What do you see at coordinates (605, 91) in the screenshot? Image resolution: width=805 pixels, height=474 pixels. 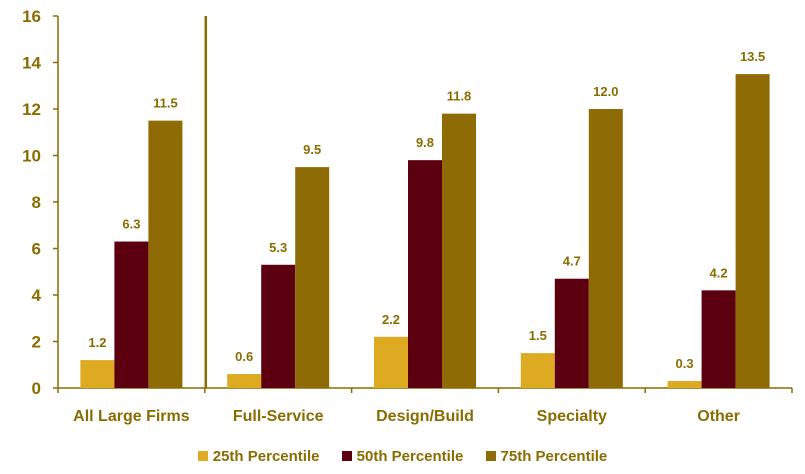 I see `data-label: 12.0` at bounding box center [605, 91].